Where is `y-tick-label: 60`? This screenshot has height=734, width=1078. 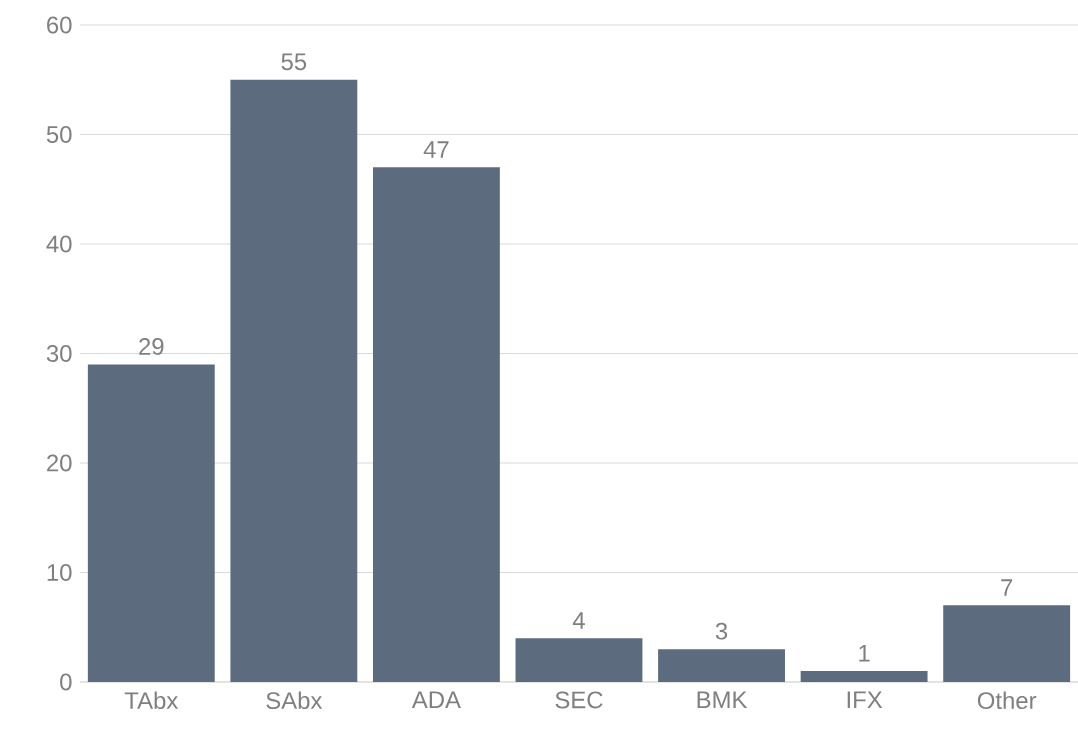
y-tick-label: 60 is located at coordinates (59, 25).